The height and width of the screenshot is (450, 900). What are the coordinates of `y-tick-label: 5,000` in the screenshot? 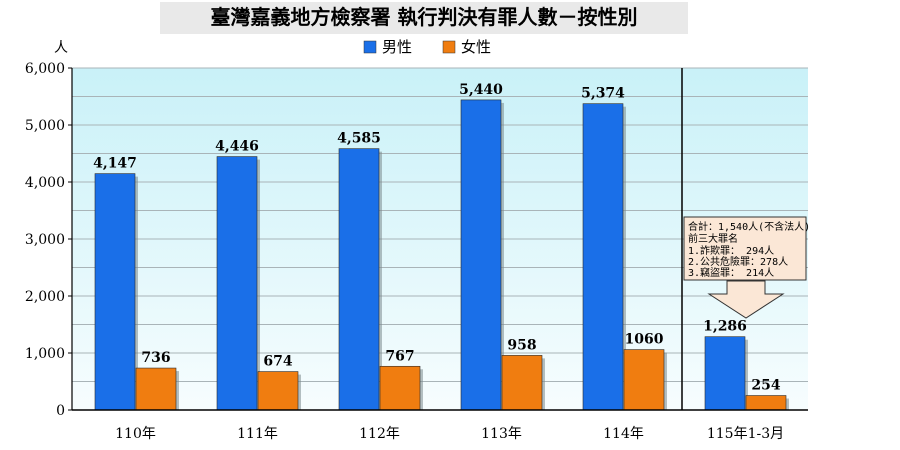 It's located at (45, 126).